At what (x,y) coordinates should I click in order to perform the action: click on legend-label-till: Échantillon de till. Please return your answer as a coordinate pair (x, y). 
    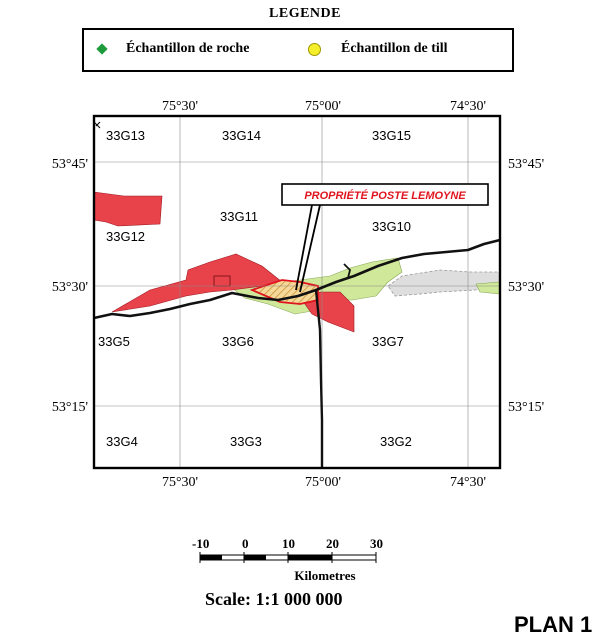
    Looking at the image, I should click on (394, 48).